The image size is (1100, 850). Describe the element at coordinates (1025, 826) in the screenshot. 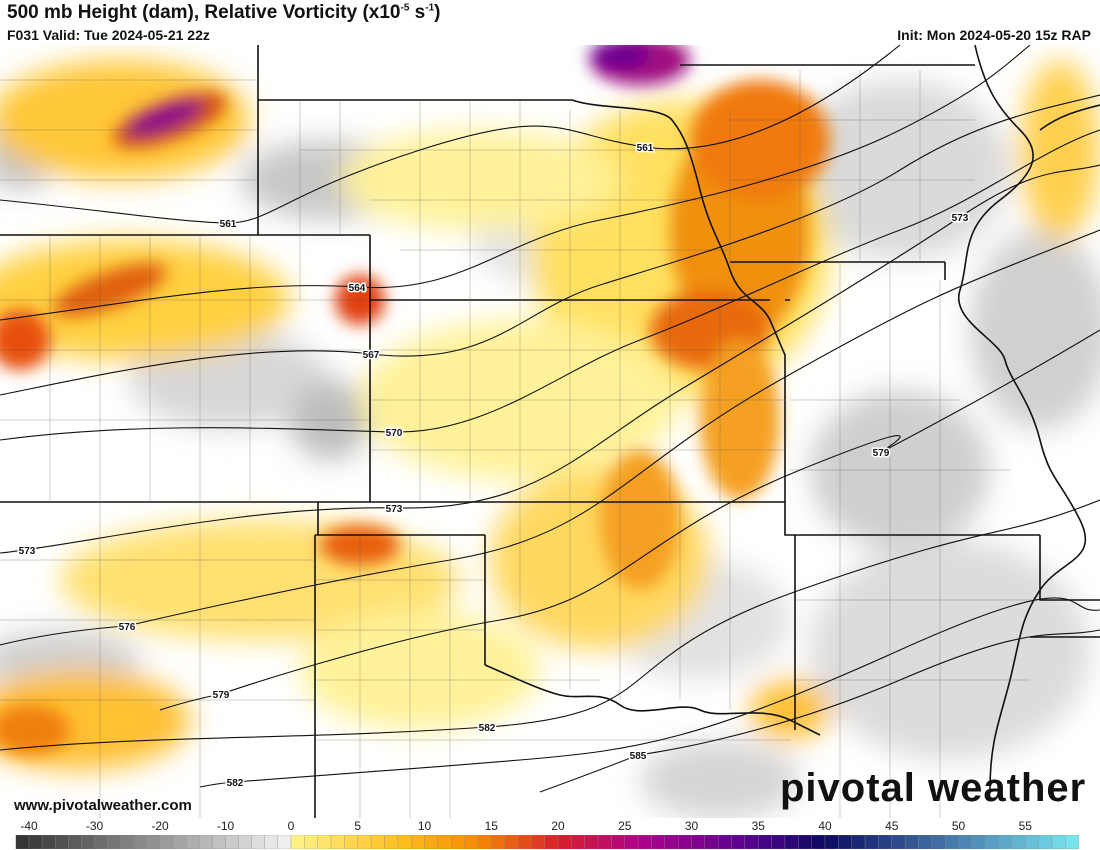

I see `colorbar-tick-label: 55` at that location.